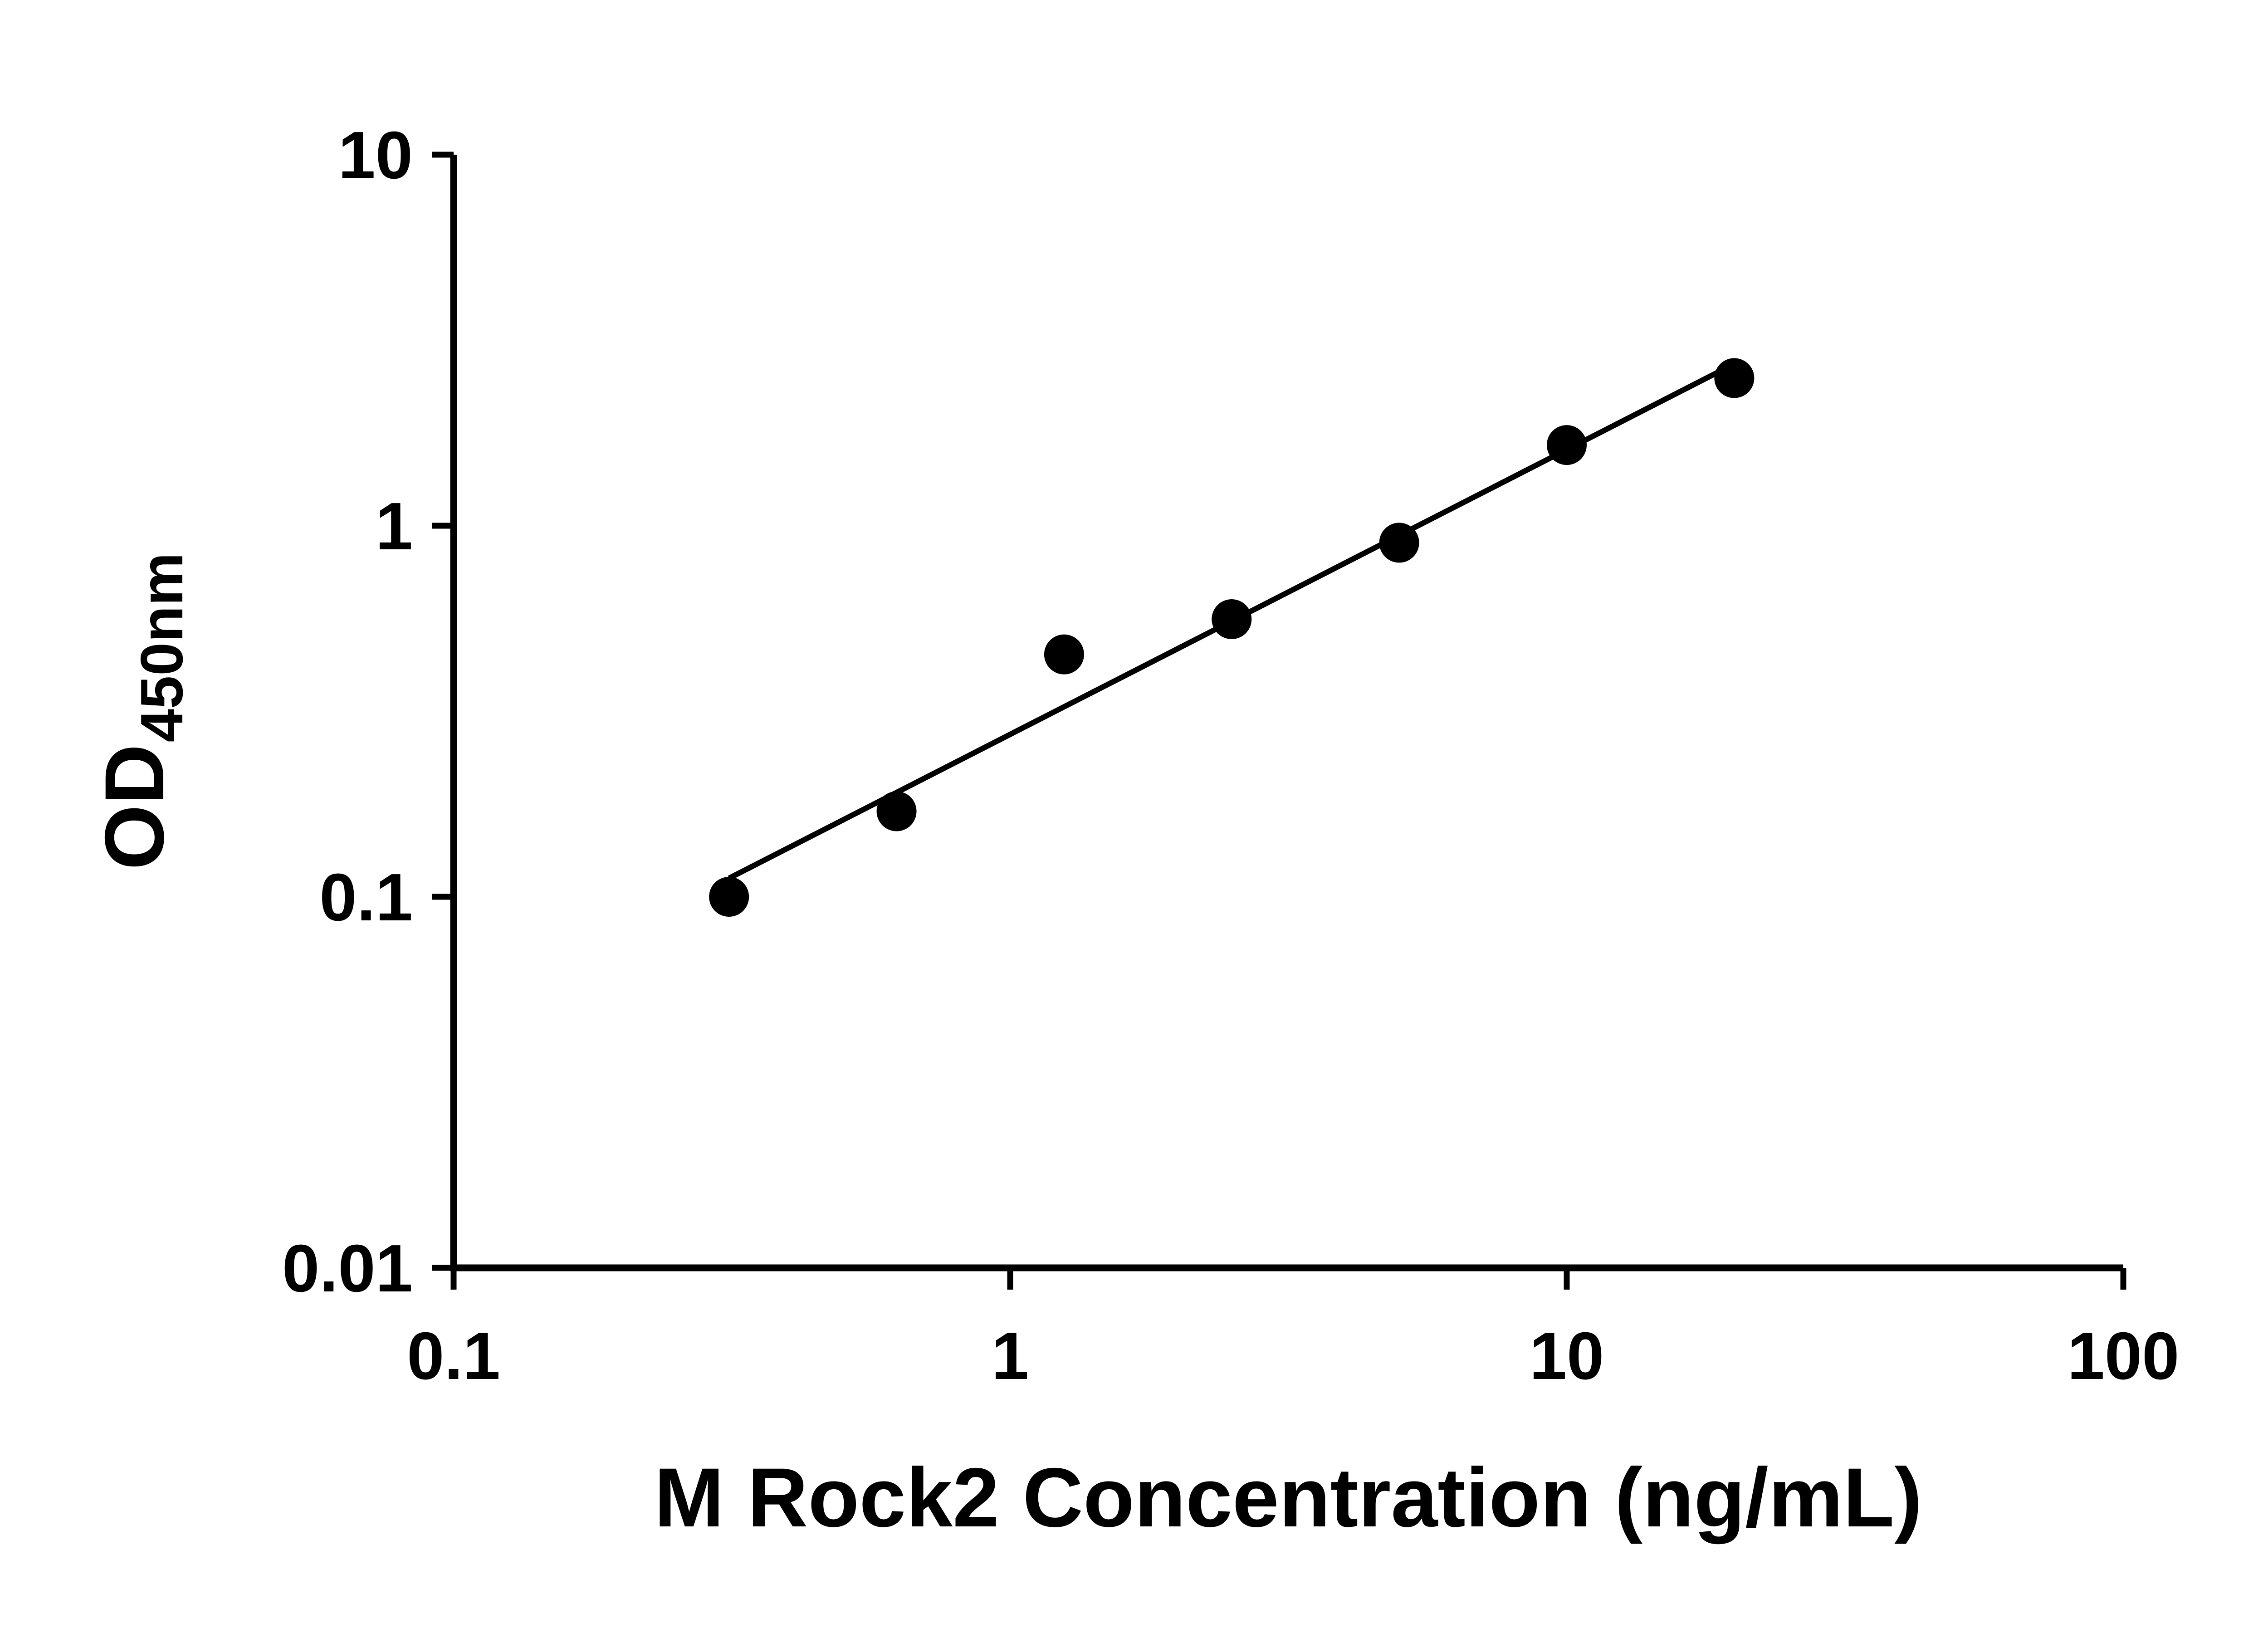  Describe the element at coordinates (394, 526) in the screenshot. I see `y-tick-label: 1` at that location.